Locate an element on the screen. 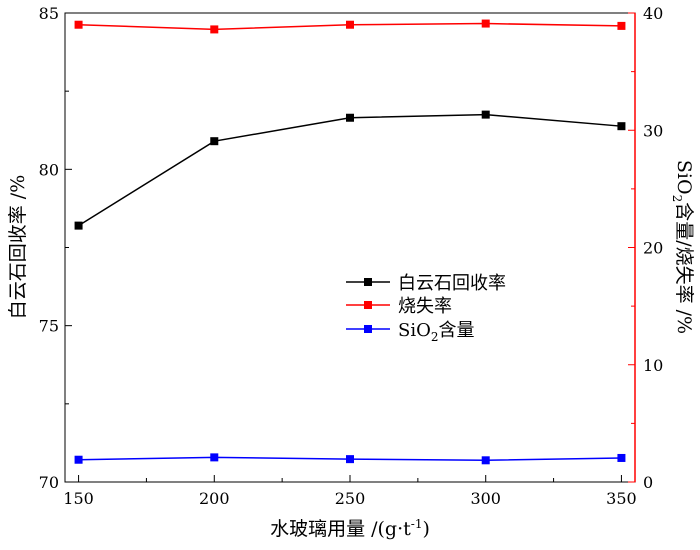 The width and height of the screenshot is (700, 550). x-tick-label: 150 is located at coordinates (78, 498).